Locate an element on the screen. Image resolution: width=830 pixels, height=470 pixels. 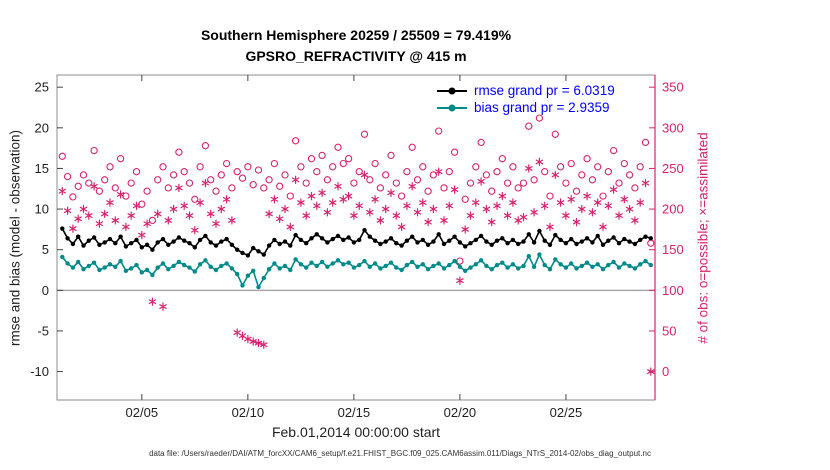
svg-text: 50 is located at coordinates (669, 330).